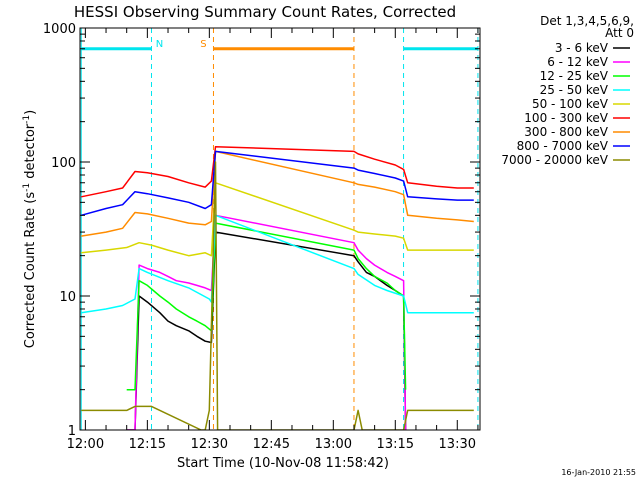 The height and width of the screenshot is (480, 640). What do you see at coordinates (63, 163) in the screenshot?
I see `y-tick-label: 100` at bounding box center [63, 163].